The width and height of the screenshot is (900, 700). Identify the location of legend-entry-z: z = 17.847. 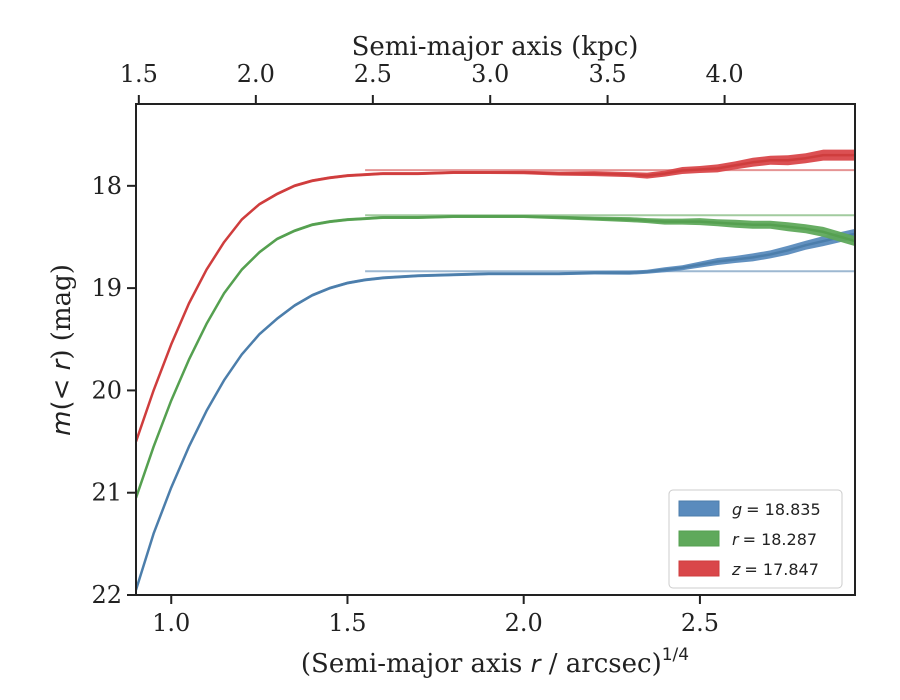
(775, 569).